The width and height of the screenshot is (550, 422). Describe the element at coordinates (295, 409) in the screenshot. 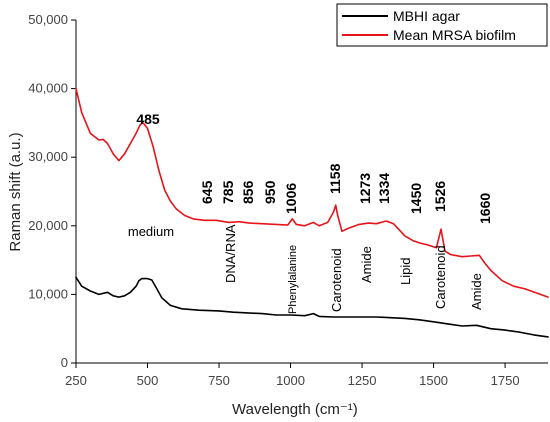

I see `x-axis-title: Wavelength (cm⁻¹)` at that location.